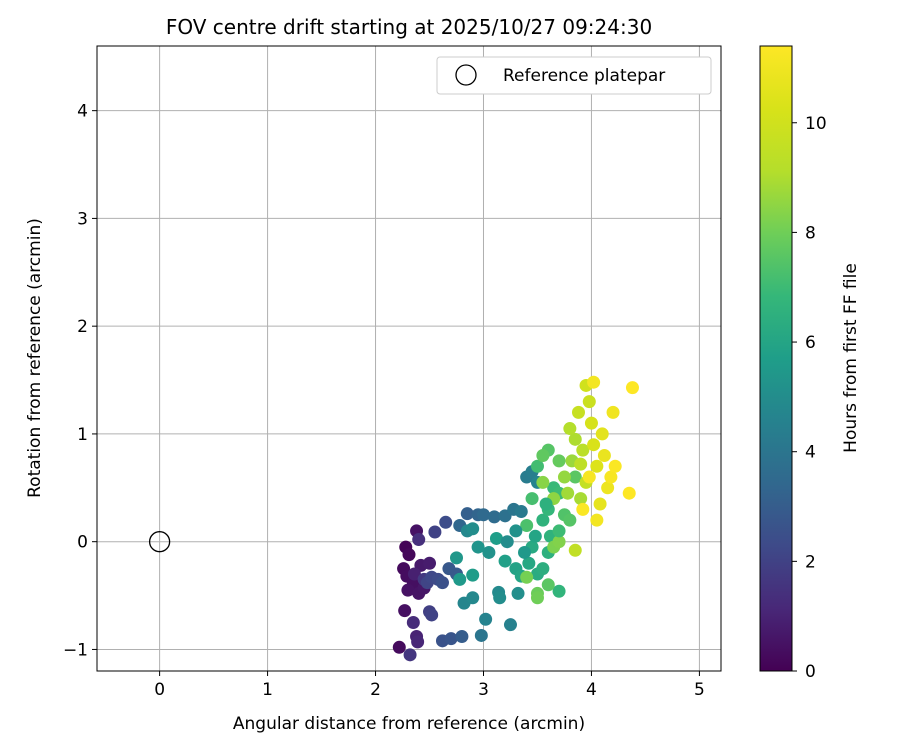 This screenshot has height=750, width=900. Describe the element at coordinates (851, 358) in the screenshot. I see `colorbar-label: Hours from first FF file` at that location.